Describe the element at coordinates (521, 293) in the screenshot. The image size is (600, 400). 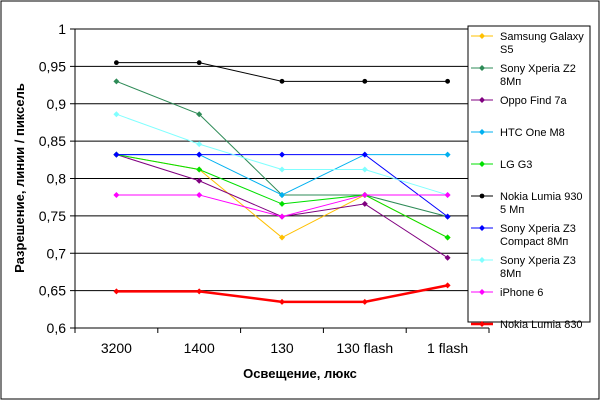
I see `legend-label: iPhone 6` at that location.